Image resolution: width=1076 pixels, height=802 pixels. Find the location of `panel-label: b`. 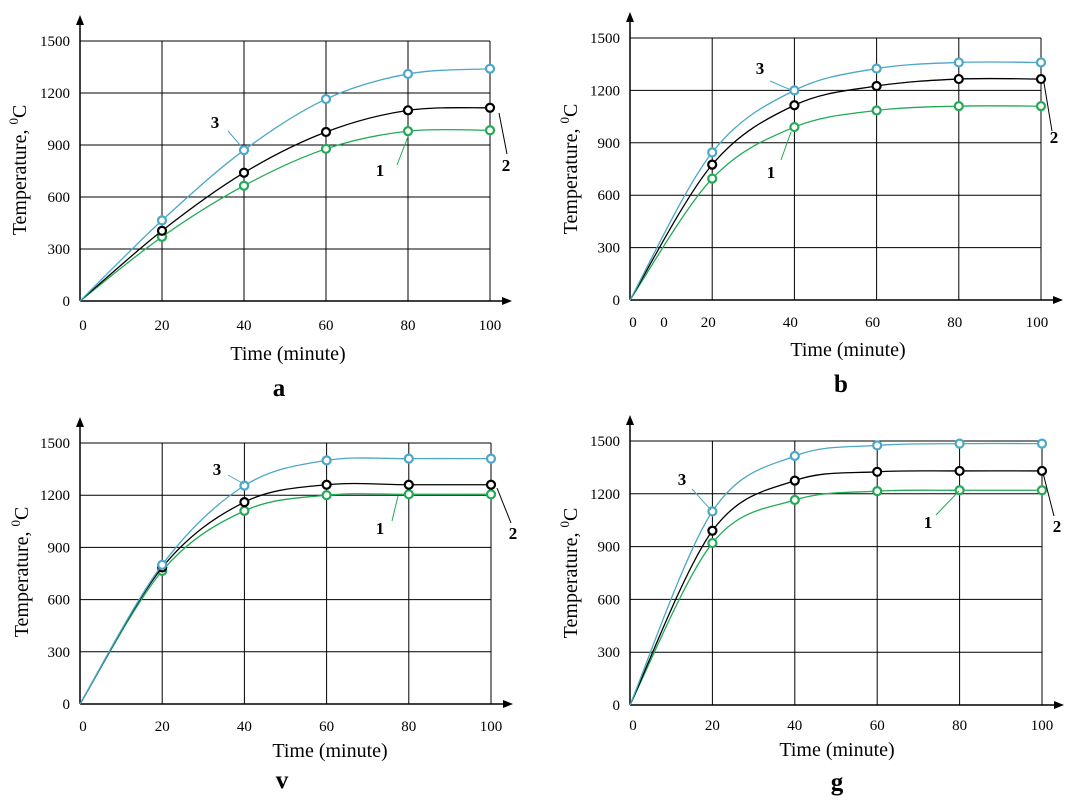

panel-label: b is located at coordinates (841, 384).